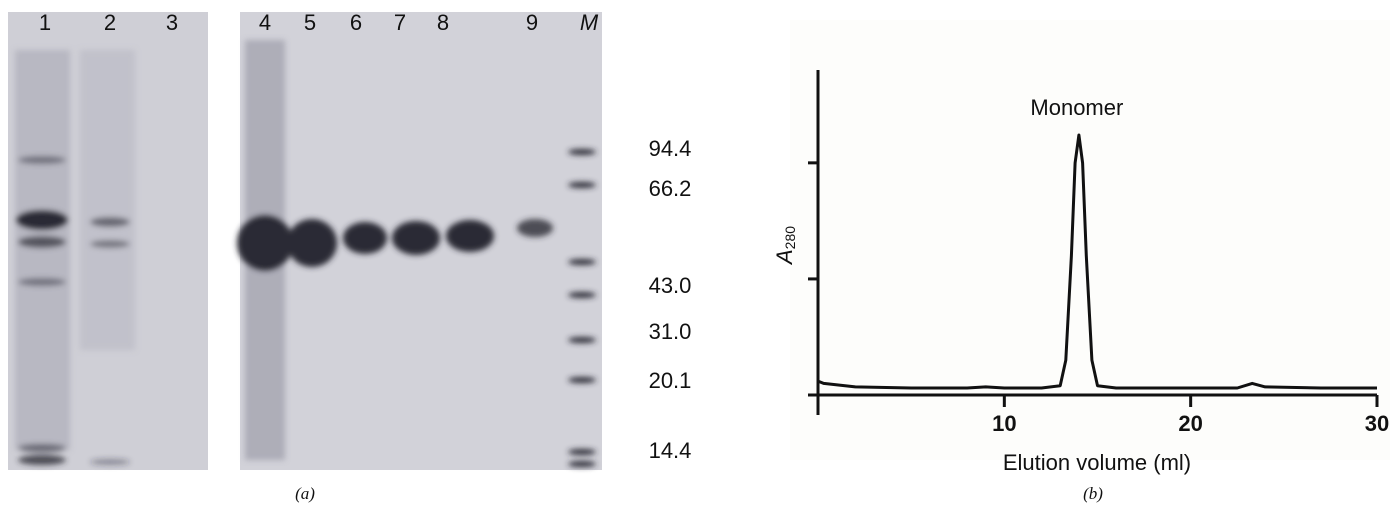 This screenshot has height=513, width=1395. Describe the element at coordinates (670, 188) in the screenshot. I see `marker-label: 66.2` at that location.